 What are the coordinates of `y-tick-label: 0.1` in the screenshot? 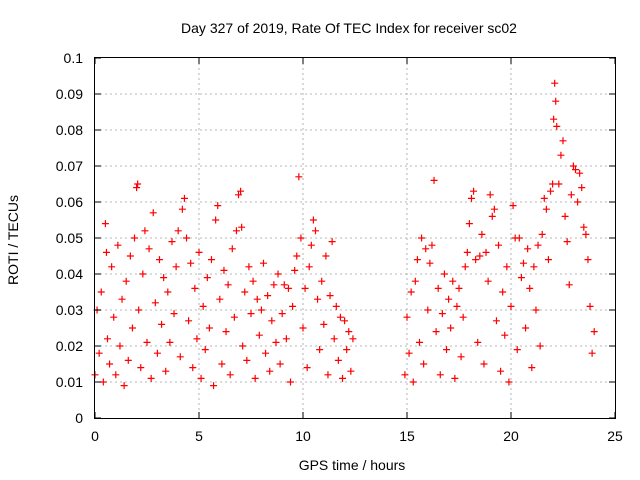 It's located at (74, 58).